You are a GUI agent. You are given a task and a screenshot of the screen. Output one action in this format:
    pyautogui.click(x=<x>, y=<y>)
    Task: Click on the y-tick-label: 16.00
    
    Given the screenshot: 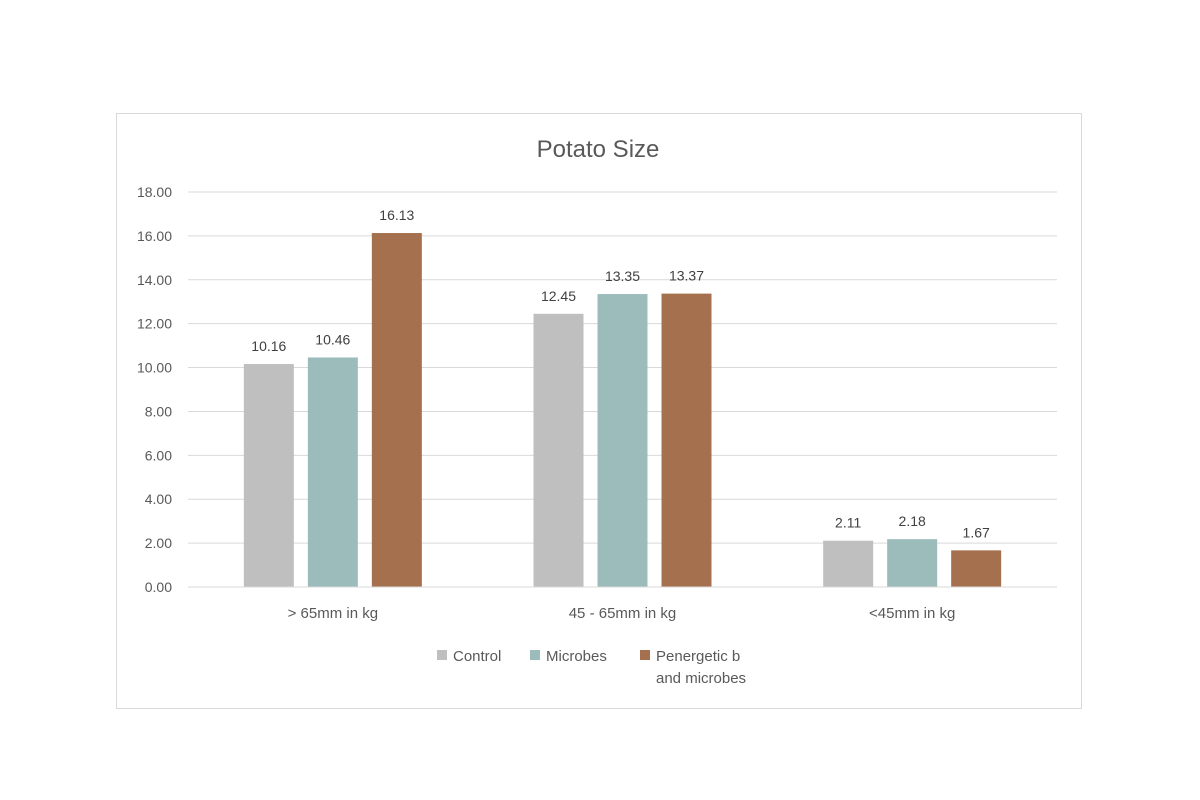 What is the action you would take?
    pyautogui.click(x=154, y=236)
    